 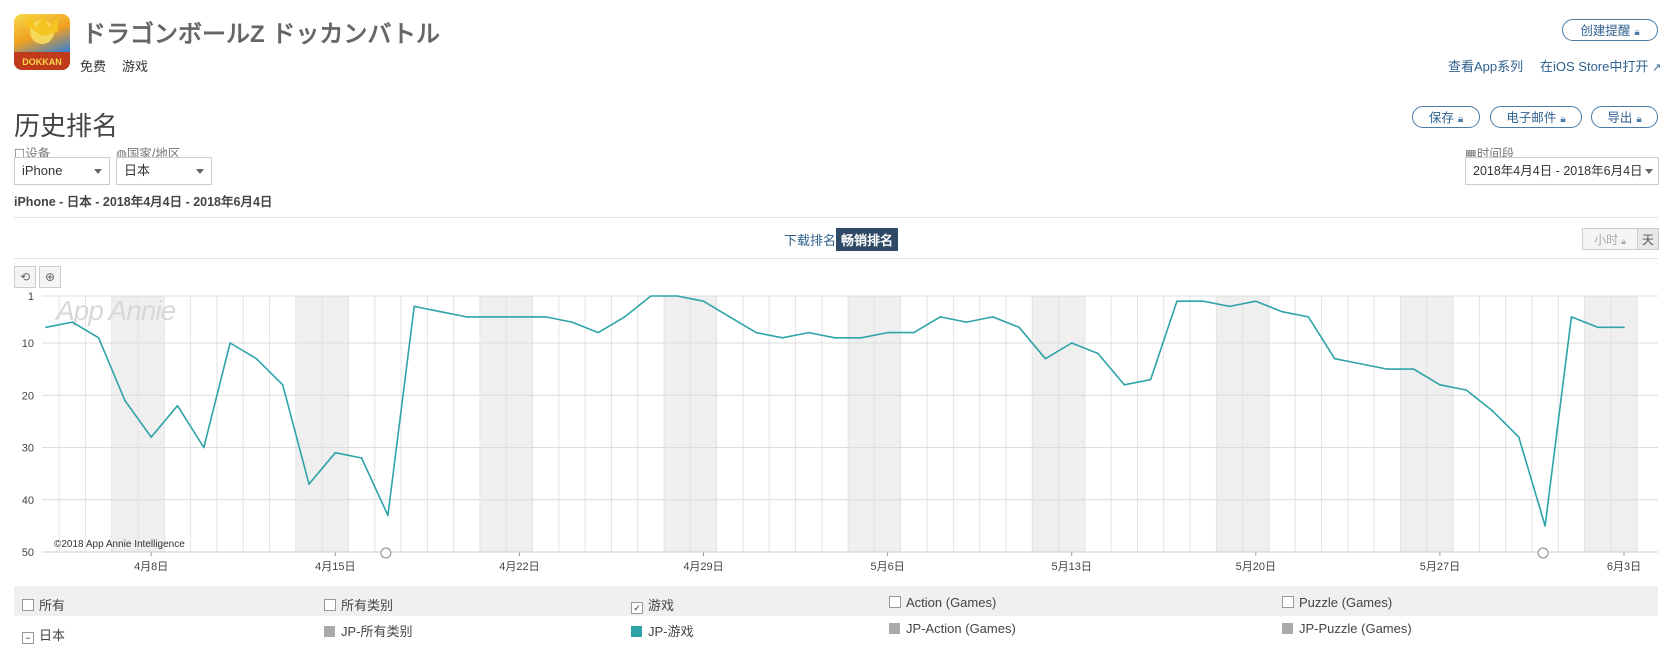 What do you see at coordinates (66, 126) in the screenshot?
I see `page-title: 历史排名` at bounding box center [66, 126].